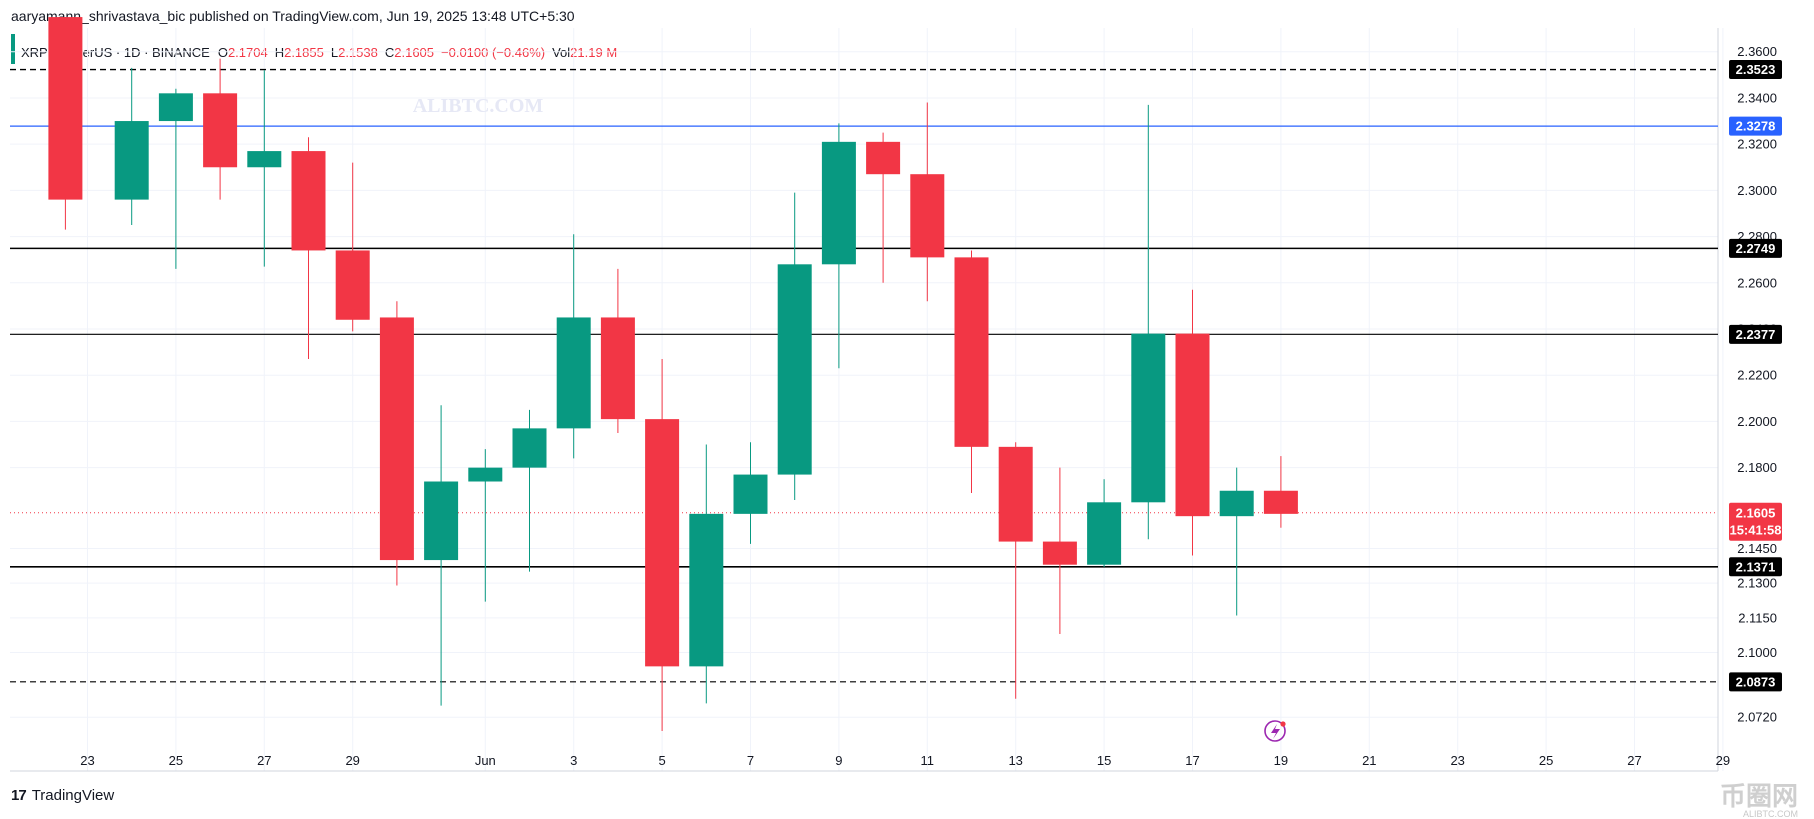 The image size is (1814, 819). I want to click on level-price-tag-text: 2.2377, so click(1756, 334).